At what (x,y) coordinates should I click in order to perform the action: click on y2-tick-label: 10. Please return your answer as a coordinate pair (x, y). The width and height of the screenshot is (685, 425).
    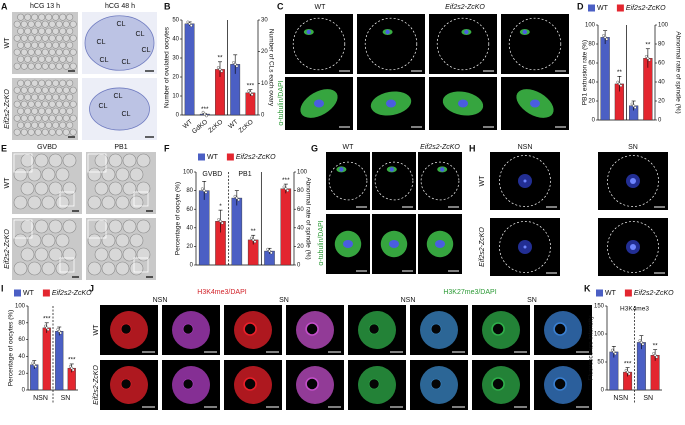
    Looking at the image, I should click on (264, 84).